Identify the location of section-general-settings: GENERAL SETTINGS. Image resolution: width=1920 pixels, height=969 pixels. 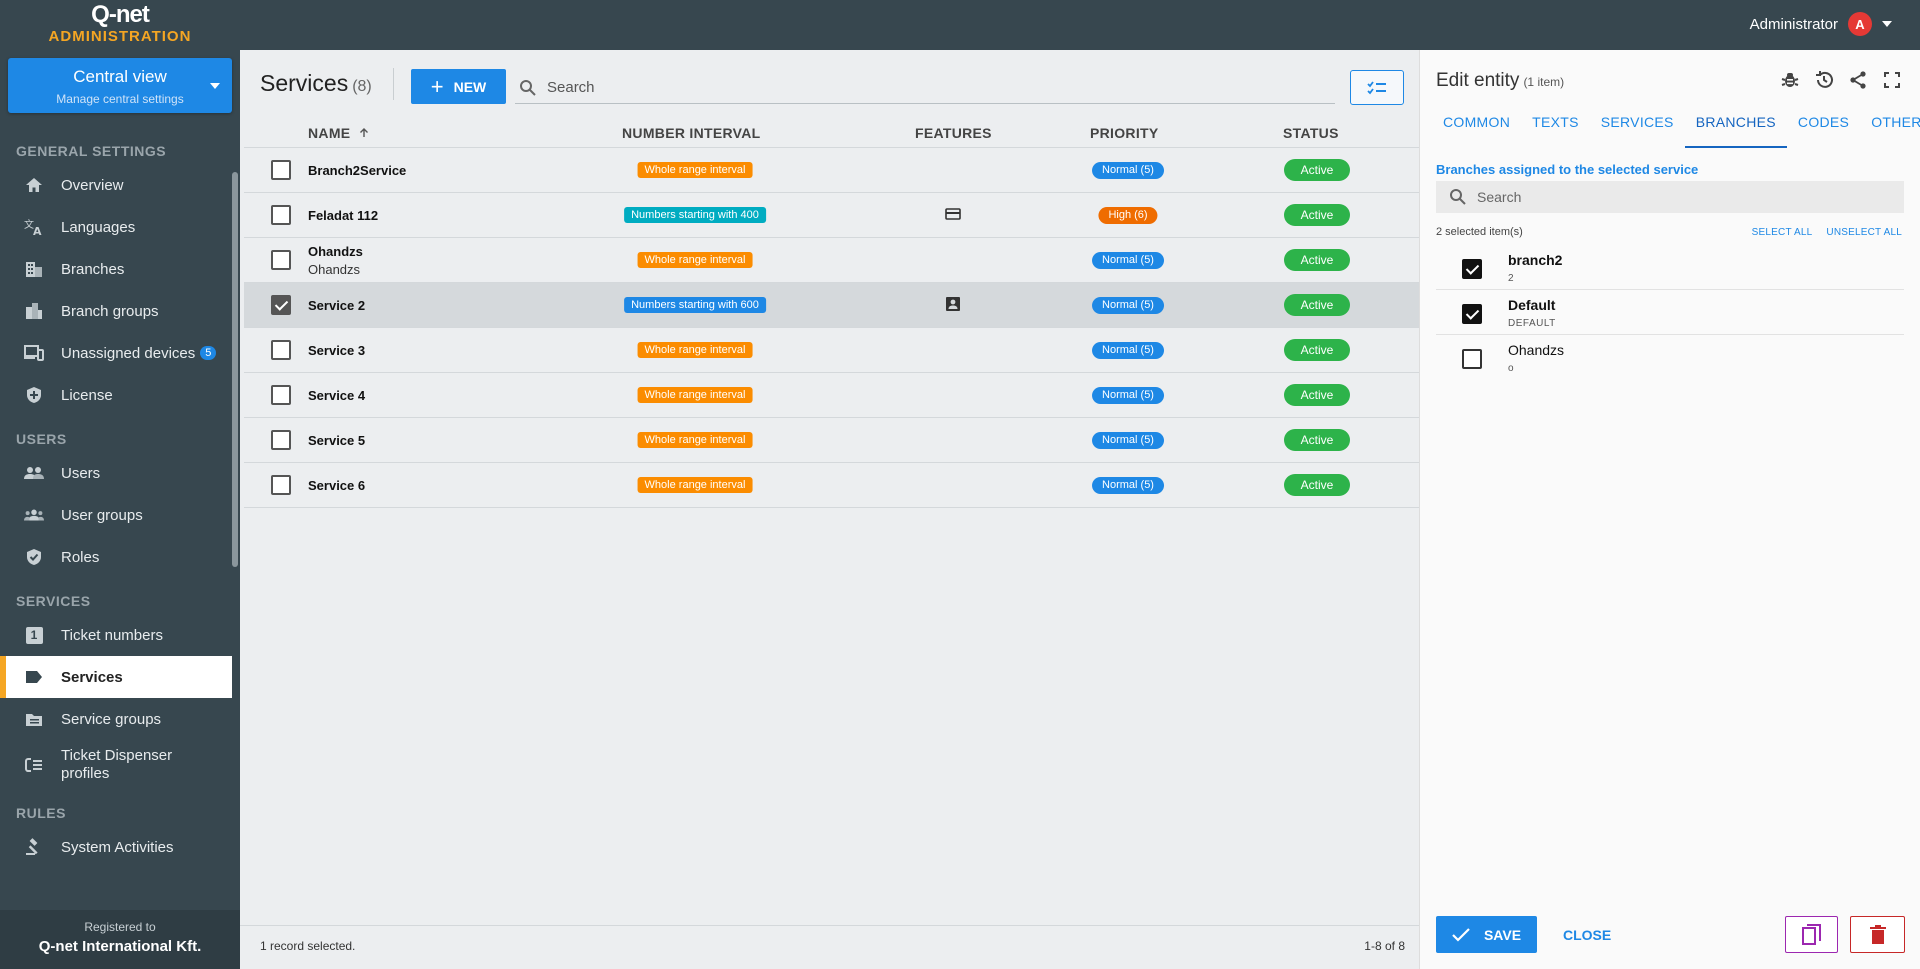
(91, 151).